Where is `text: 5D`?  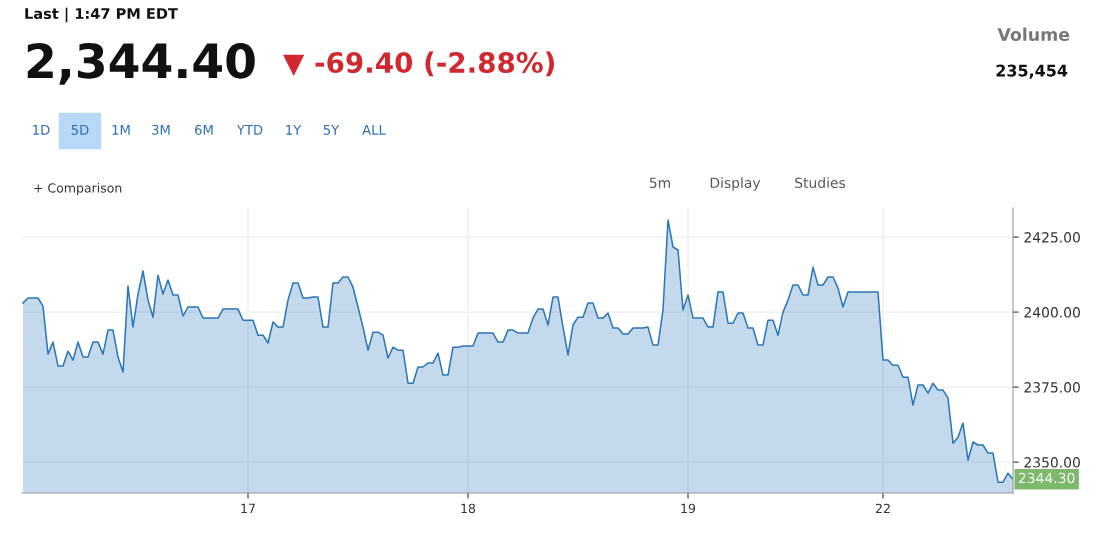 text: 5D is located at coordinates (80, 130).